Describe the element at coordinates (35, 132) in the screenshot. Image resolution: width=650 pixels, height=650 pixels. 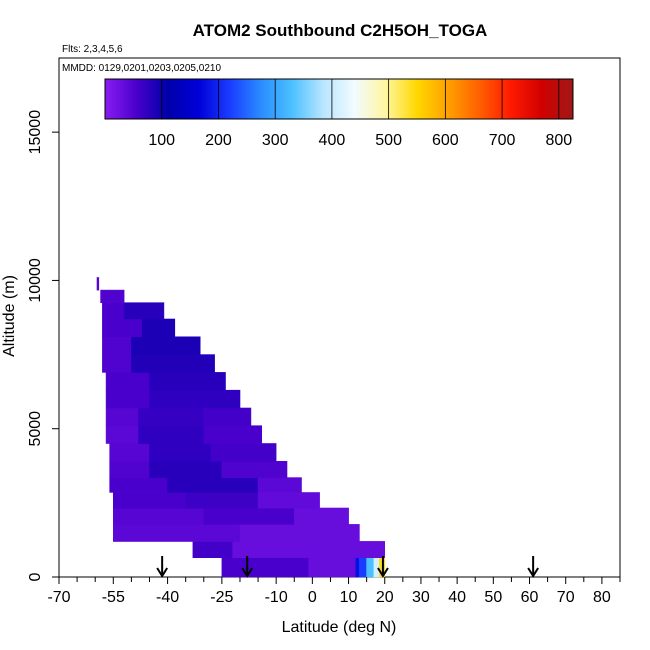
I see `y-tick-label: 15000` at that location.